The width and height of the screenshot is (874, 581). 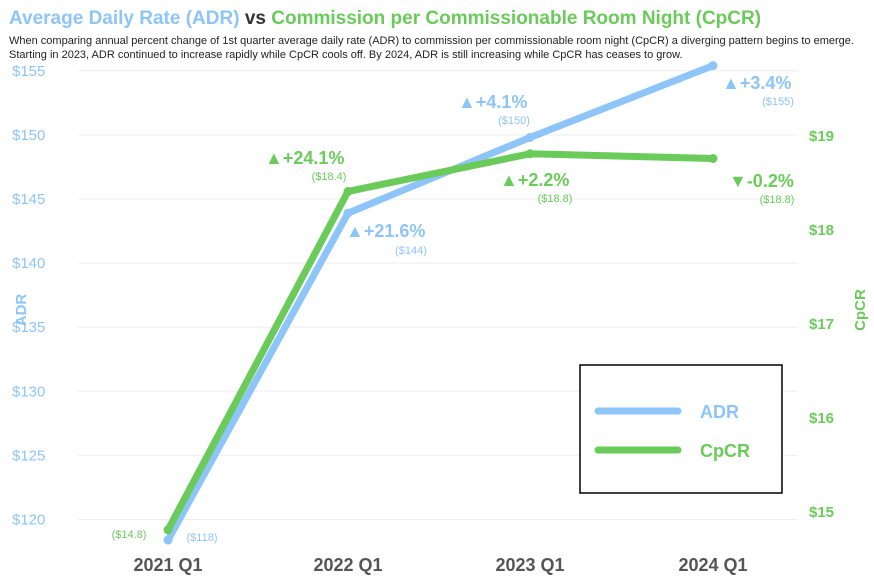 I want to click on y-left-tick-label: $135, so click(x=28, y=327).